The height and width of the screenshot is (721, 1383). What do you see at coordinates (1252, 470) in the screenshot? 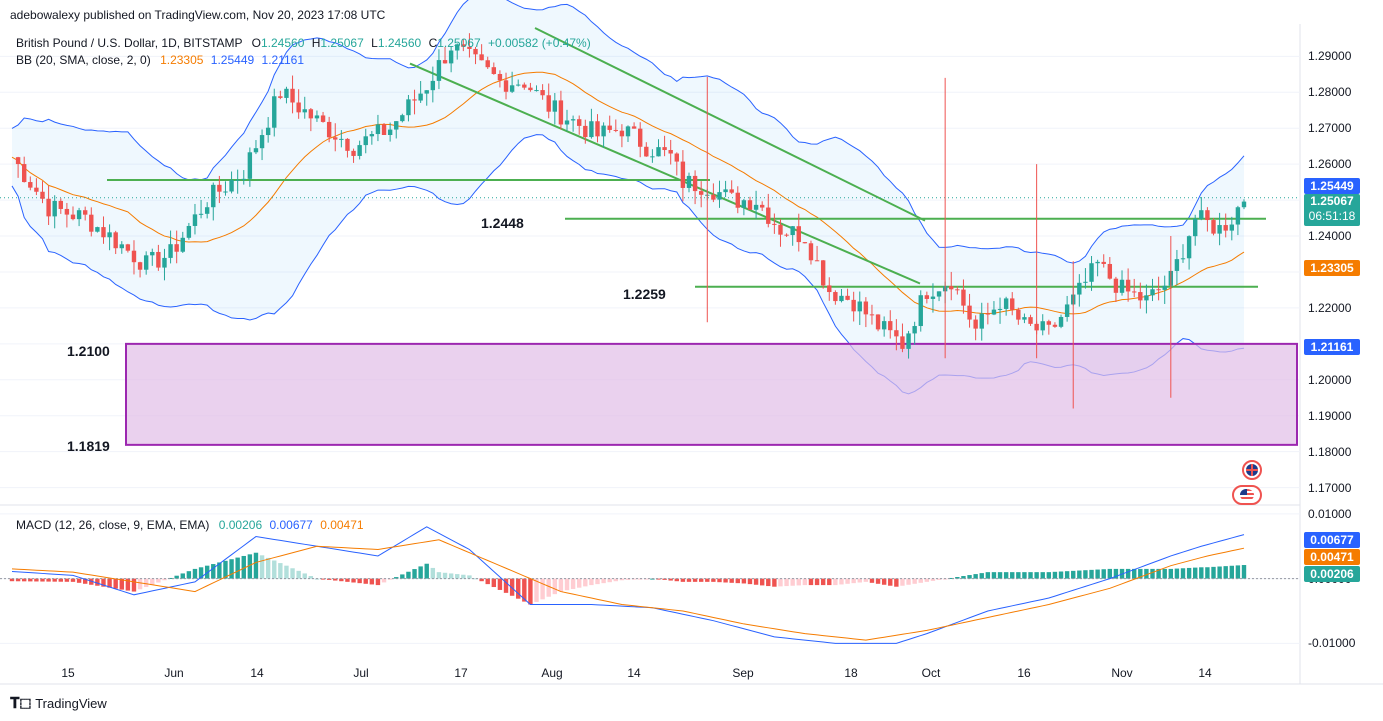
I see `gbp-flag-icon` at bounding box center [1252, 470].